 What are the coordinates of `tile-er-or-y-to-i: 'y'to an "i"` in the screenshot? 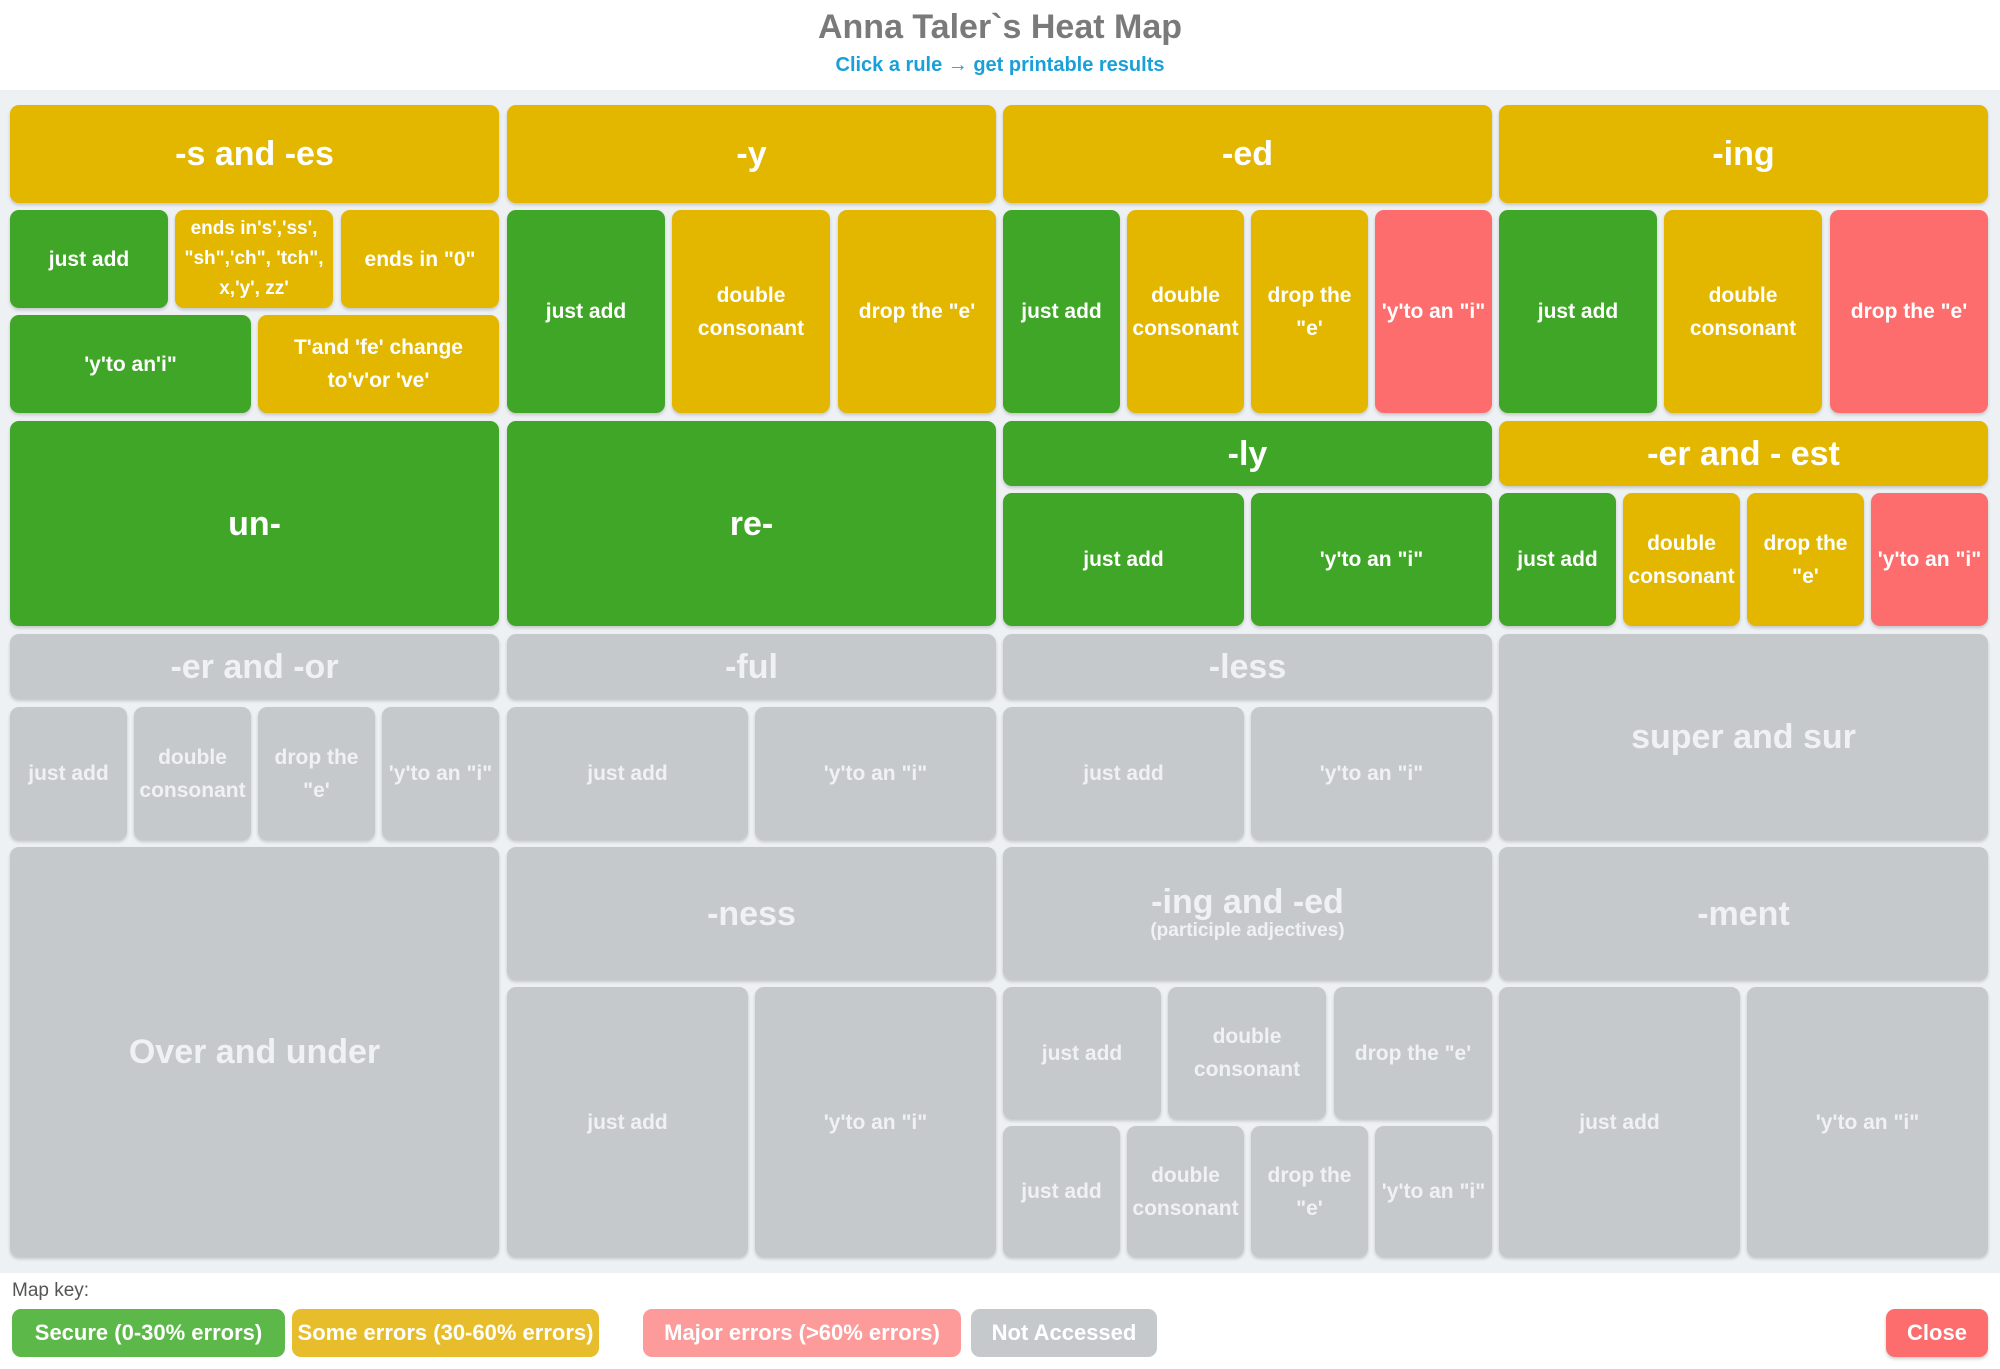 It's located at (440, 773).